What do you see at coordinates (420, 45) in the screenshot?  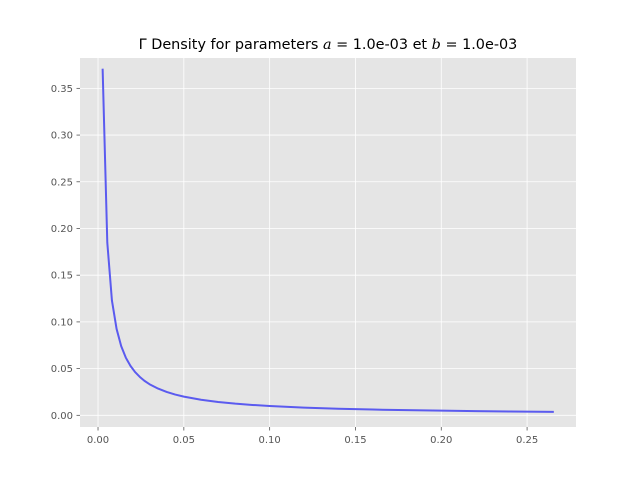 I see `title-conjunction: et` at bounding box center [420, 45].